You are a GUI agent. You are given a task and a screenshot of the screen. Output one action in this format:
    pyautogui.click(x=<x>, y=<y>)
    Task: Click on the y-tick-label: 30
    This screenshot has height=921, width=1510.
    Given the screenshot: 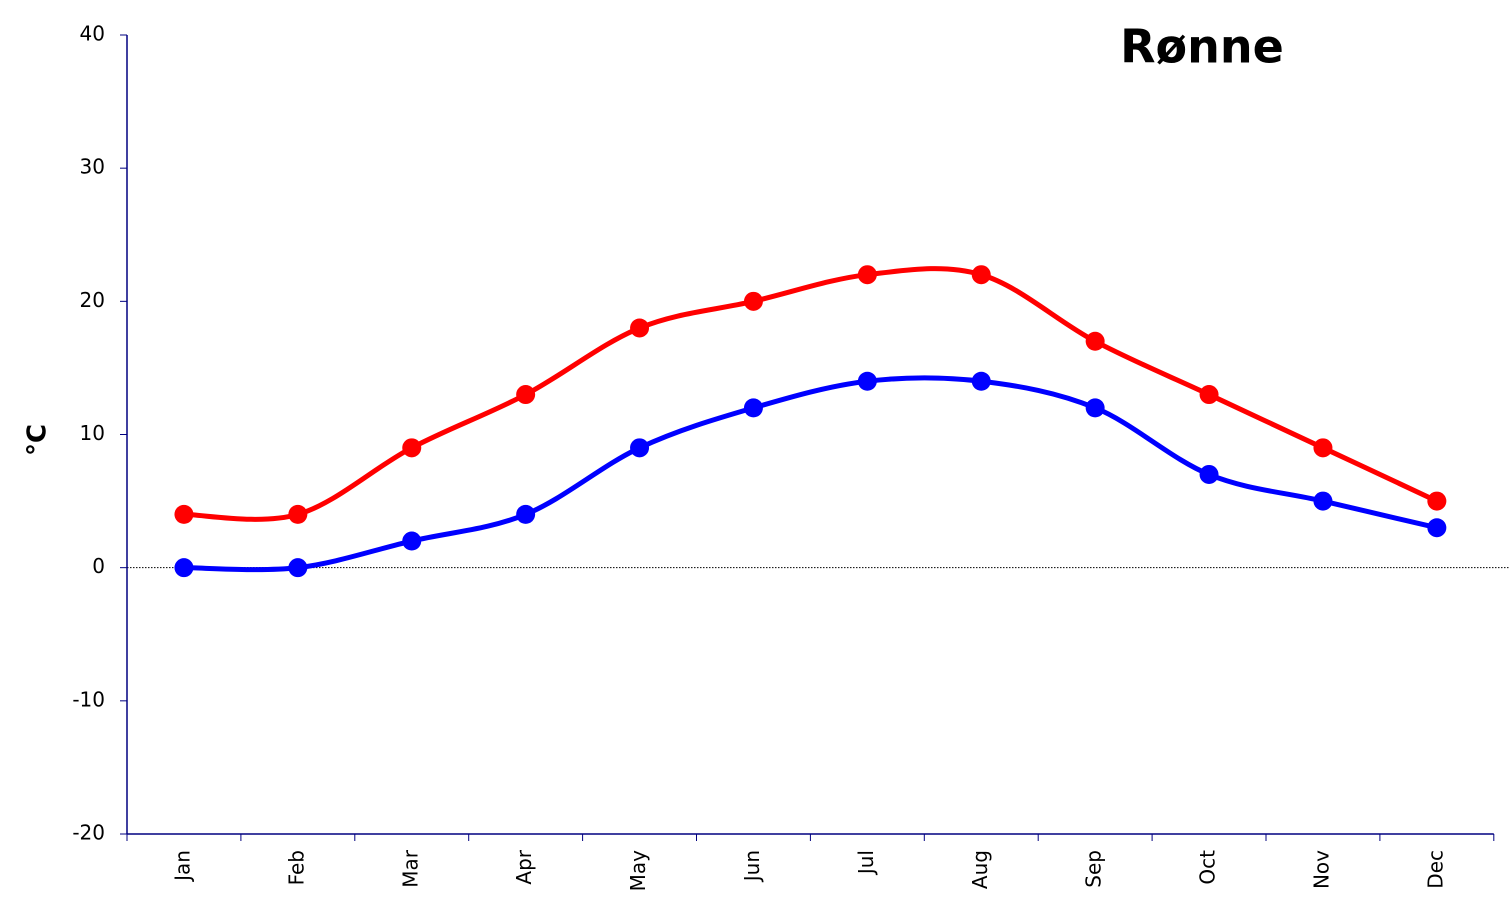 What is the action you would take?
    pyautogui.click(x=92, y=167)
    